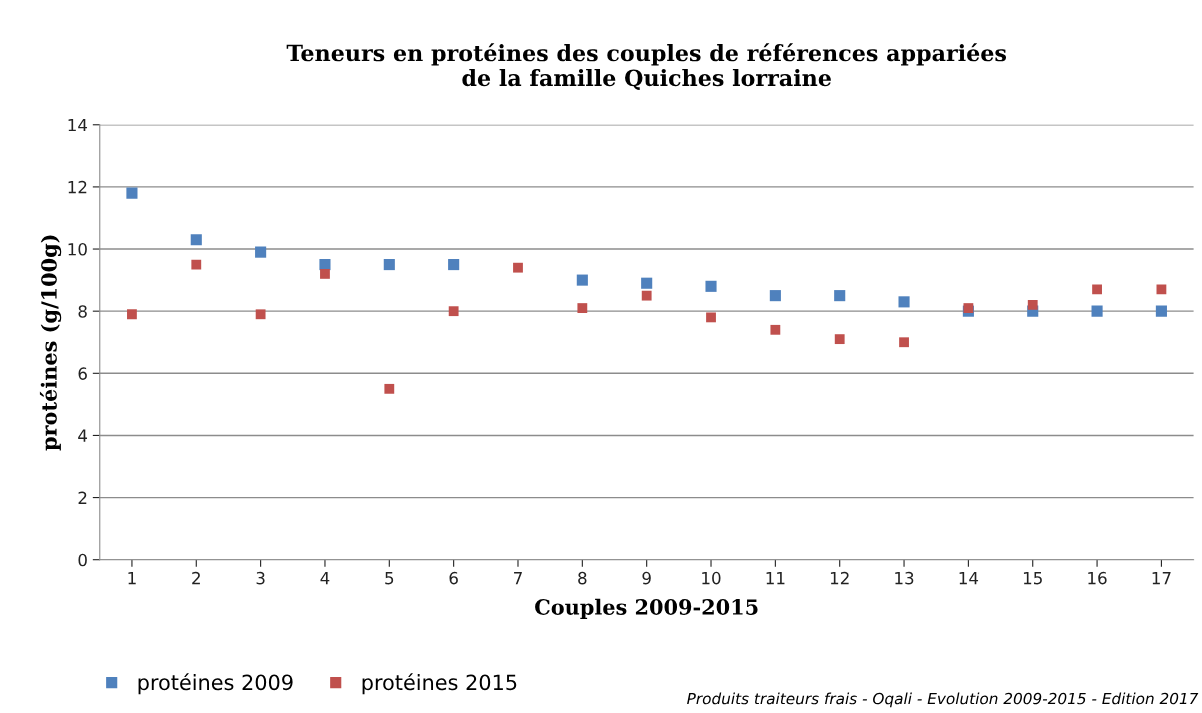 This screenshot has width=1202, height=713. What do you see at coordinates (389, 578) in the screenshot?
I see `x-tick-label: 5` at bounding box center [389, 578].